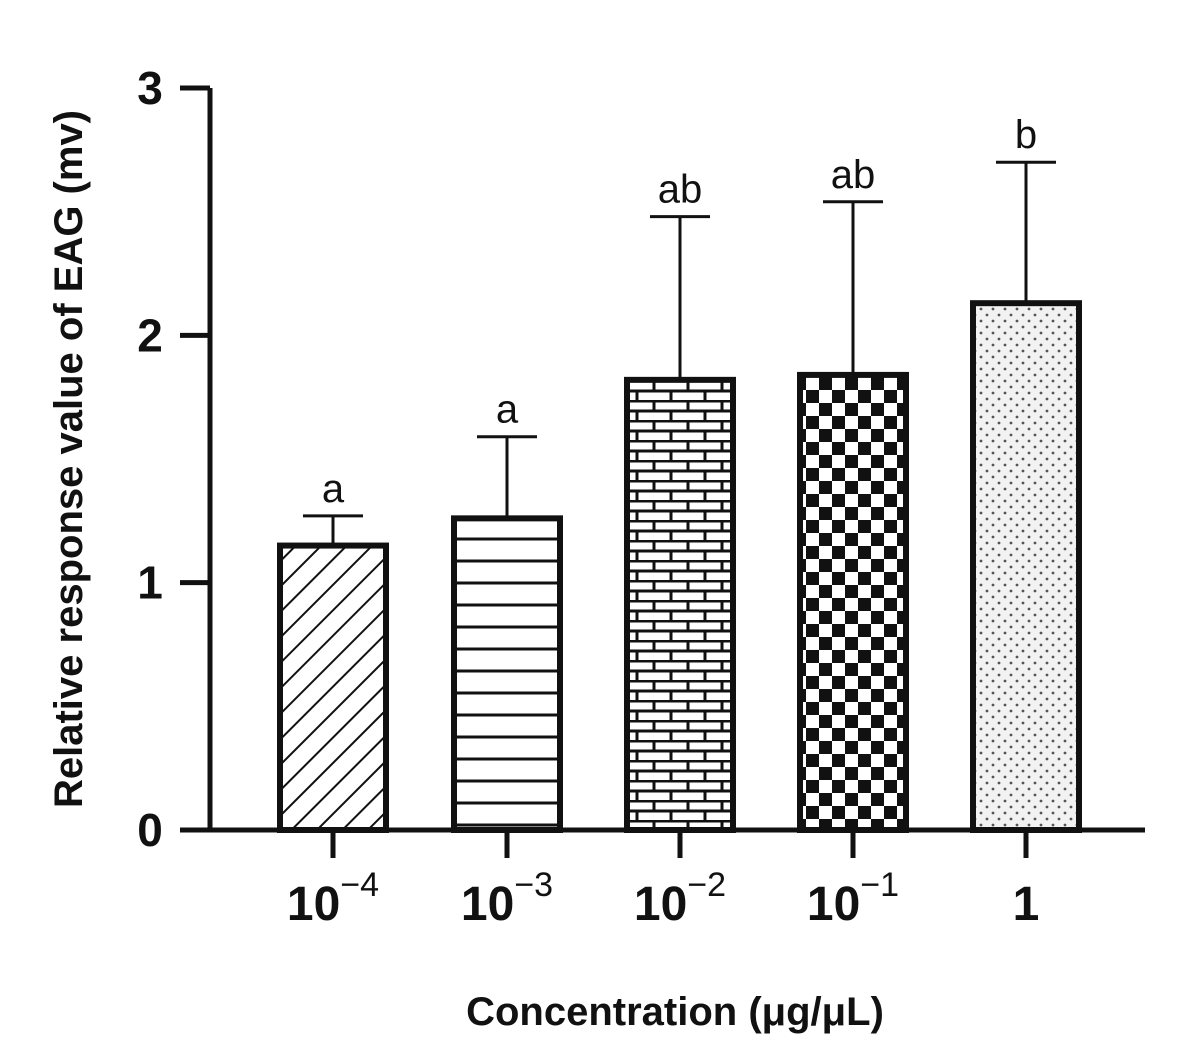  Describe the element at coordinates (1026, 135) in the screenshot. I see `significance-letter: b` at that location.